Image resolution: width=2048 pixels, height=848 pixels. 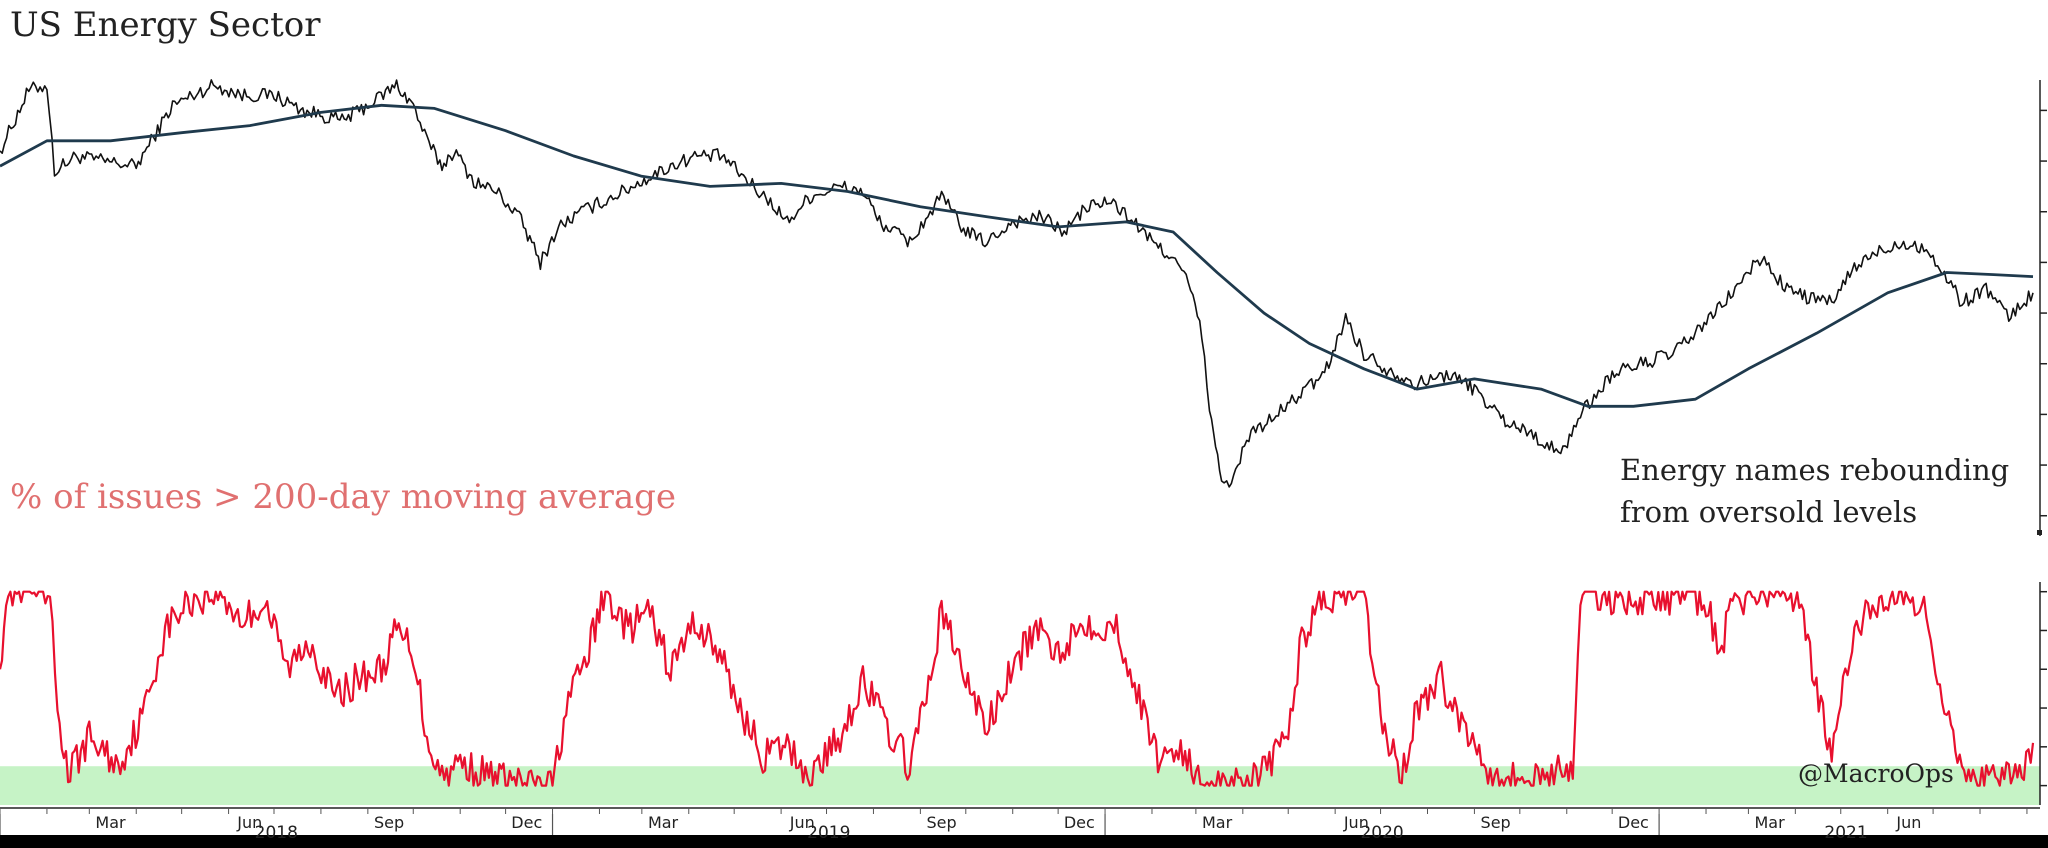 I want to click on x-year-label: 2018, so click(x=276, y=833).